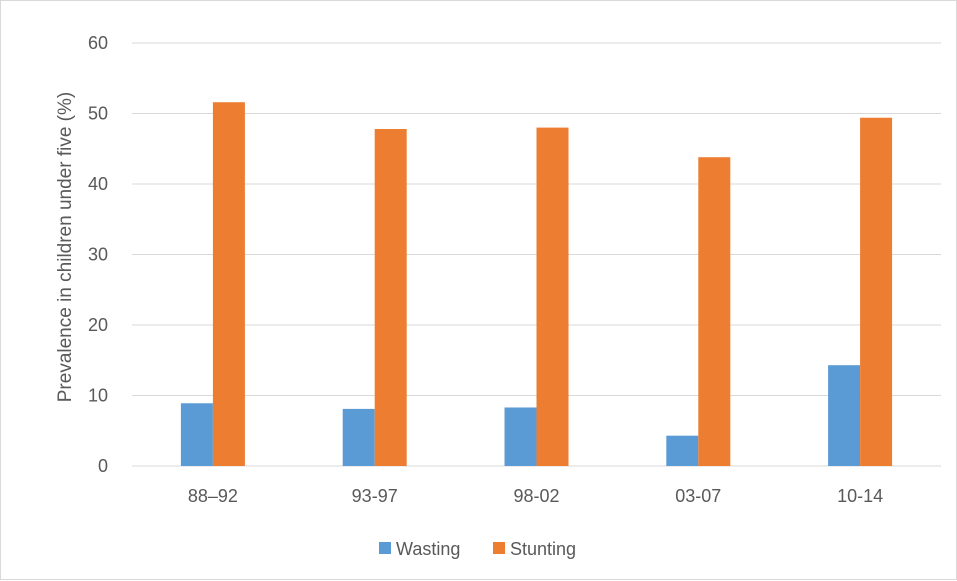 This screenshot has width=957, height=581. What do you see at coordinates (428, 549) in the screenshot?
I see `legend-label-wasting: Wasting` at bounding box center [428, 549].